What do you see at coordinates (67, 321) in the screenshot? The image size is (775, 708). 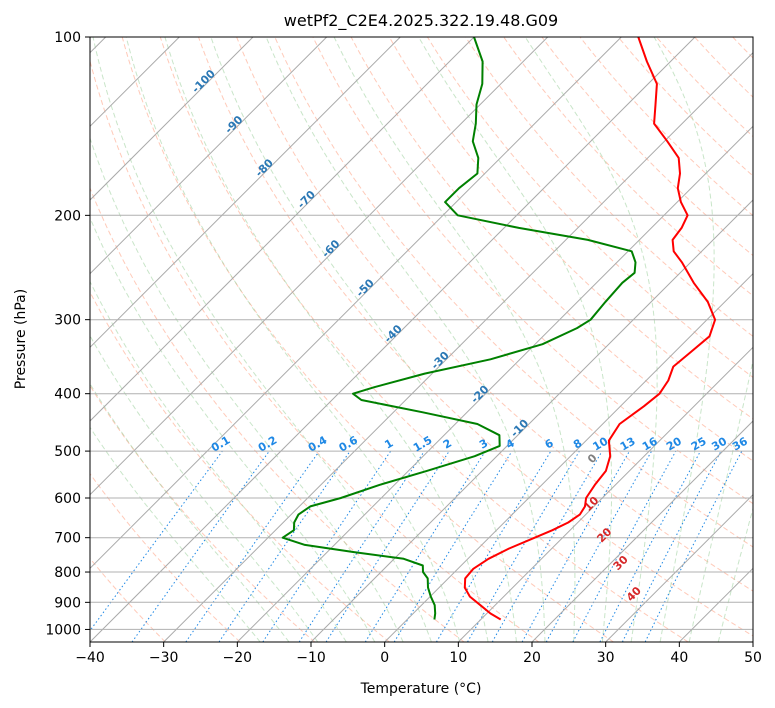 I see `y-tick-label: 300` at bounding box center [67, 321].